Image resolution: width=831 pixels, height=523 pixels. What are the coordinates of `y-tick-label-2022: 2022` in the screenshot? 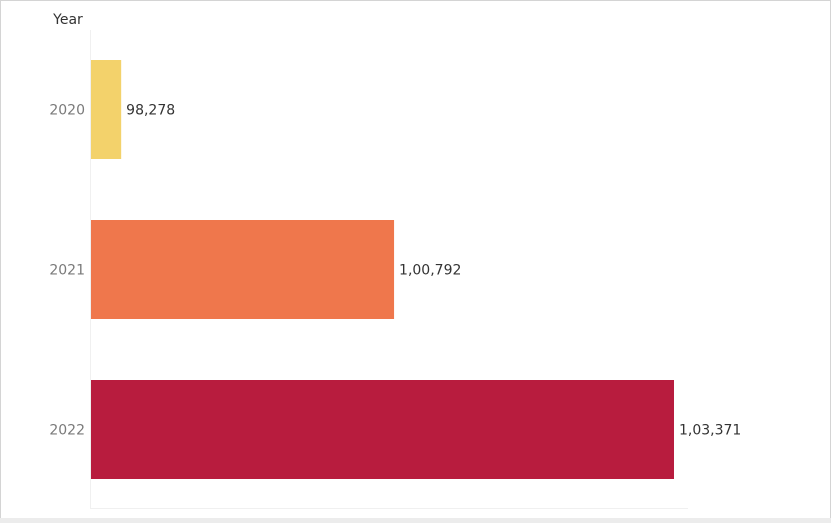 It's located at (67, 431).